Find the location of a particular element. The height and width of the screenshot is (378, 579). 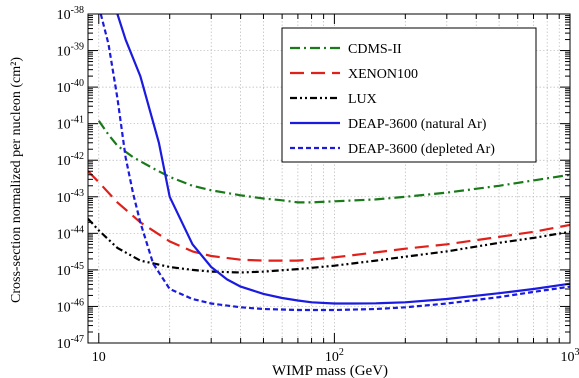

x-tick-label: 10³ is located at coordinates (570, 356).